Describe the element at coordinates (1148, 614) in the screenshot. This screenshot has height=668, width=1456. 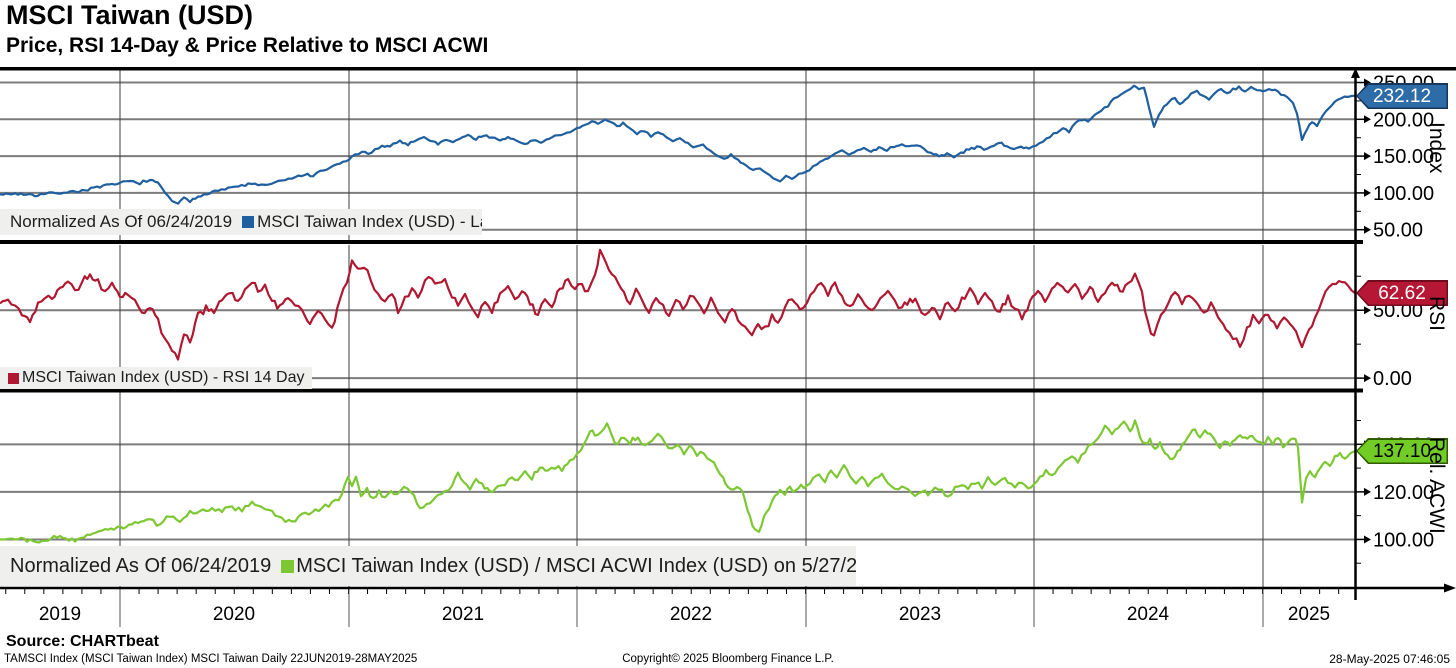
I see `x-tick-label: 2024` at that location.